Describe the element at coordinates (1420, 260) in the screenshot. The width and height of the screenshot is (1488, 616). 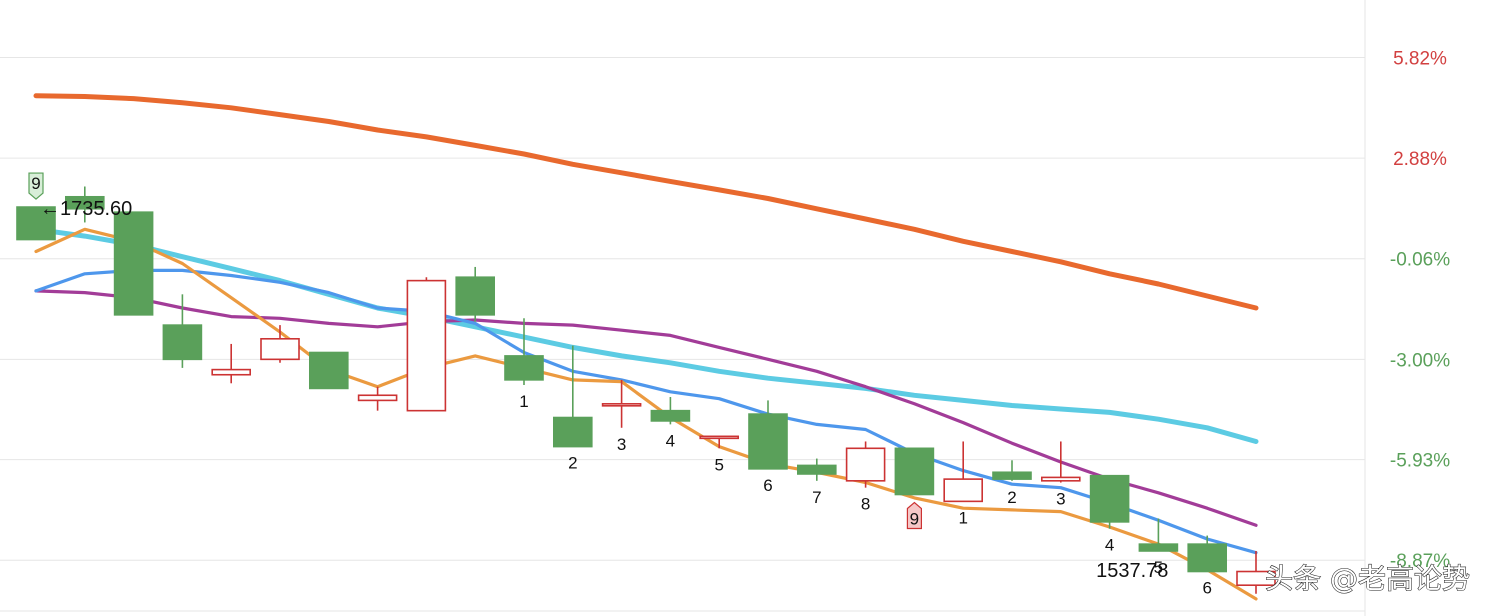
I see `price-tick-label: -0.06%` at that location.